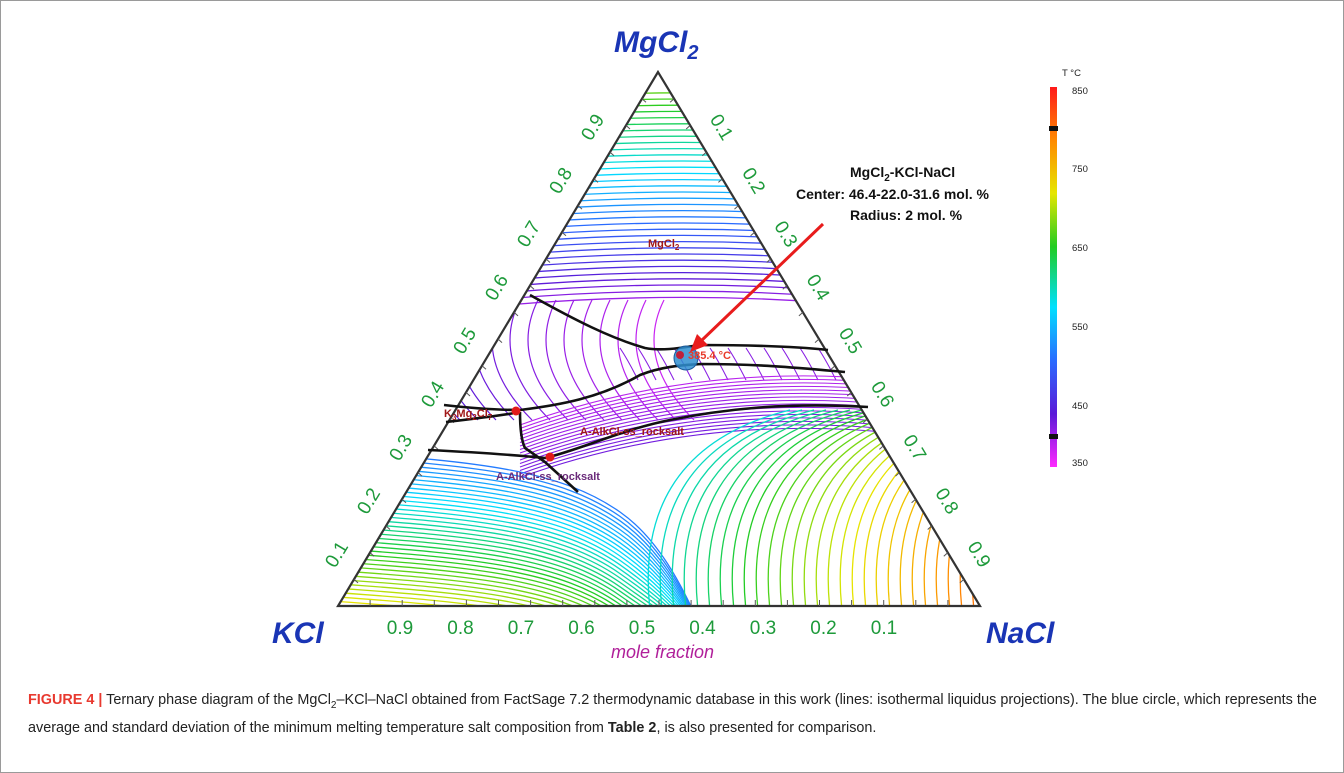  What do you see at coordinates (216, 700) in the screenshot?
I see `caption-text-a: Ternary phase diagram of the MgCl` at bounding box center [216, 700].